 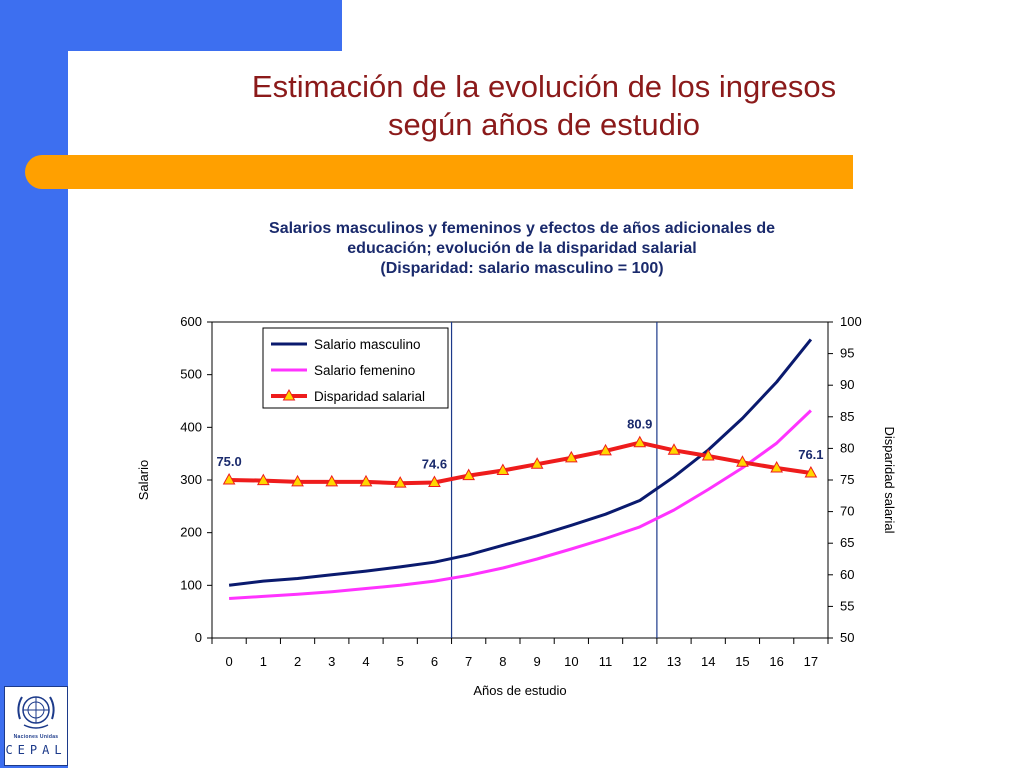 What do you see at coordinates (364, 370) in the screenshot?
I see `legend-entry-2: Salario femenino` at bounding box center [364, 370].